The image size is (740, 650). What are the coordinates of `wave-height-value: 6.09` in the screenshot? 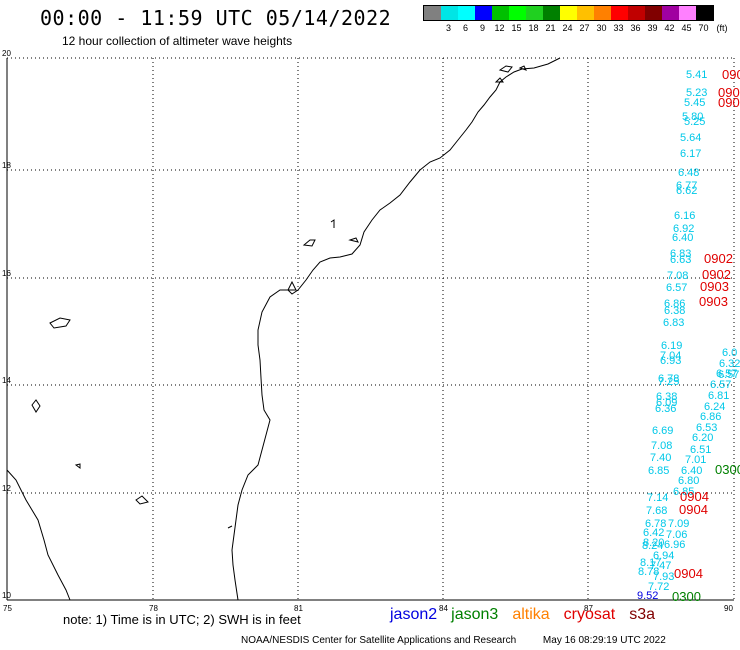 It's located at (666, 403).